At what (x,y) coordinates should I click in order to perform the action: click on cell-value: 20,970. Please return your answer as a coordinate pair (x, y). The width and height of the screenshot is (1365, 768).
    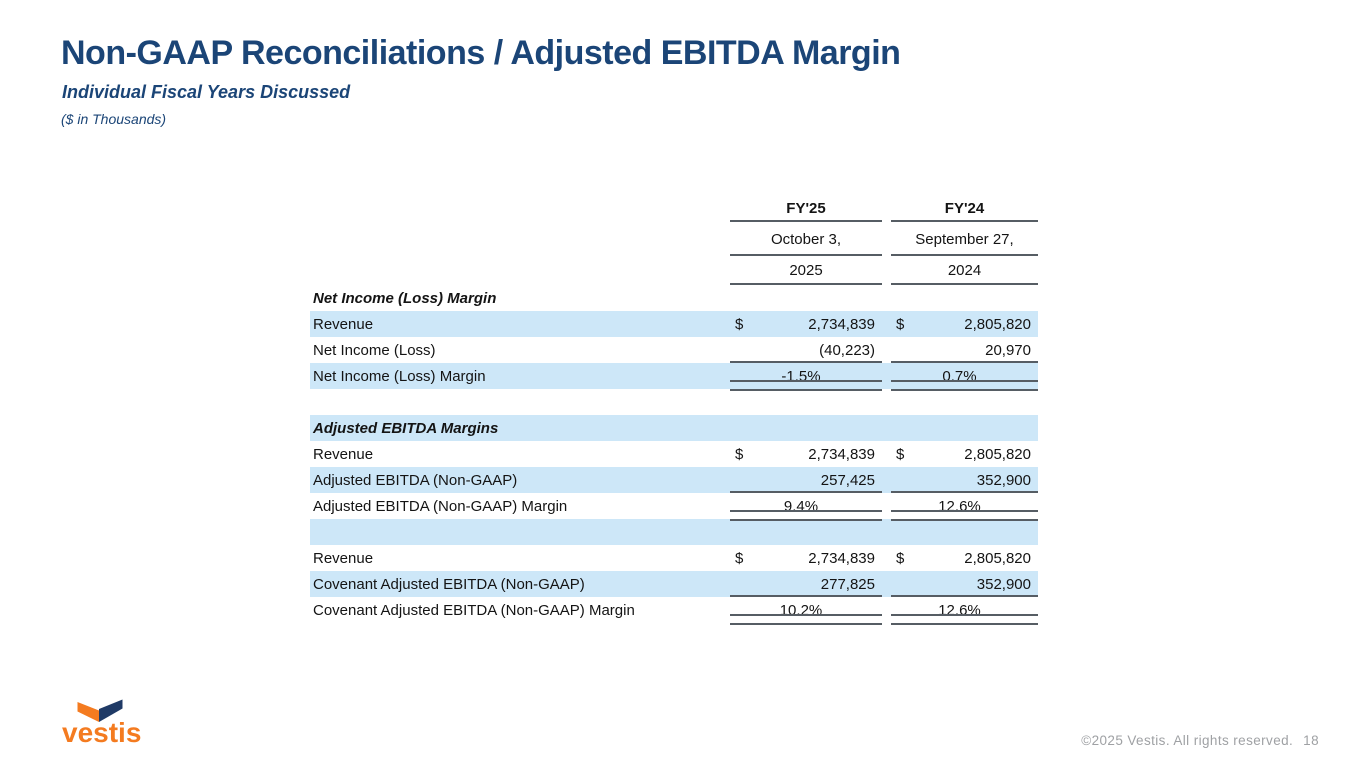
    Looking at the image, I should click on (1008, 350).